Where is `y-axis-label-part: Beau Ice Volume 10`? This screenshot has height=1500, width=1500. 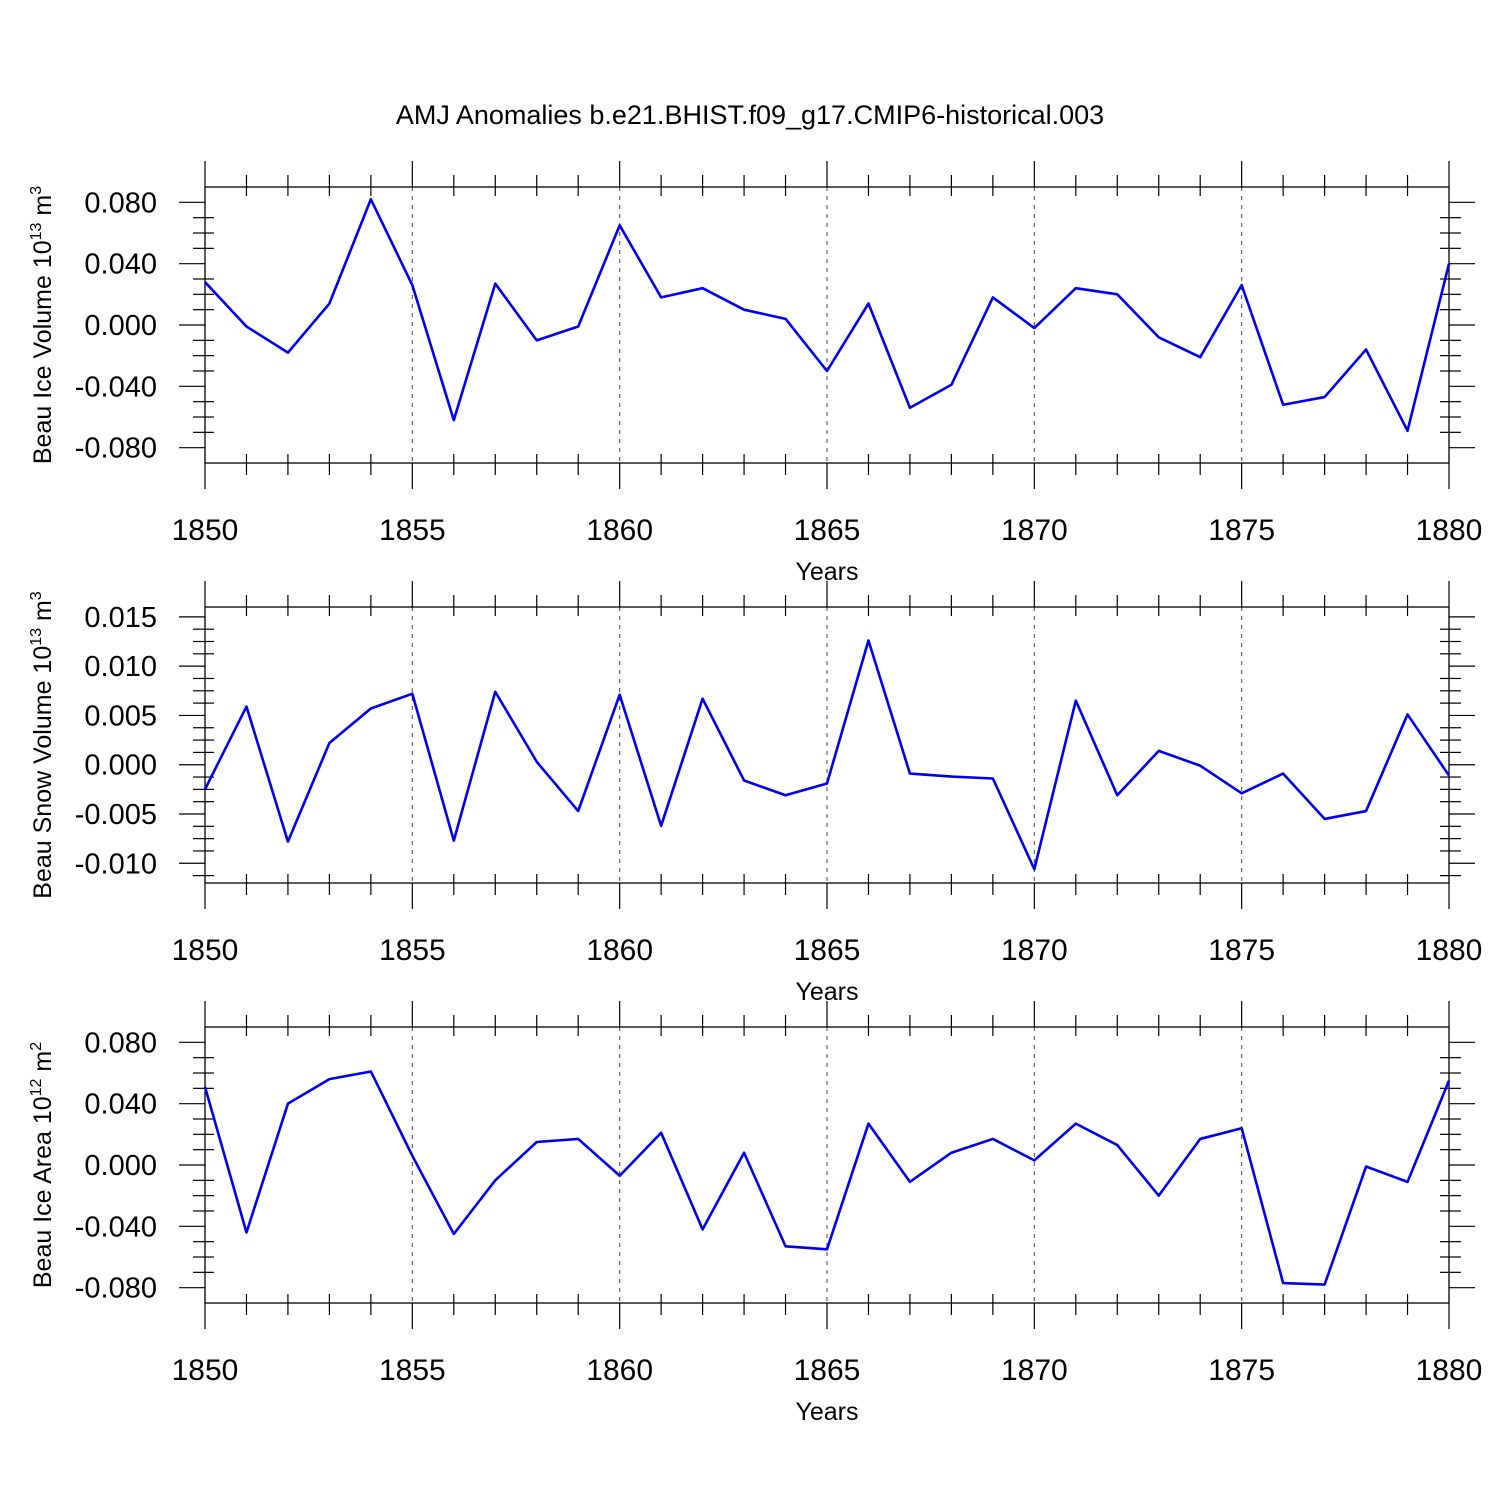
y-axis-label-part: Beau Ice Volume 10 is located at coordinates (43, 352).